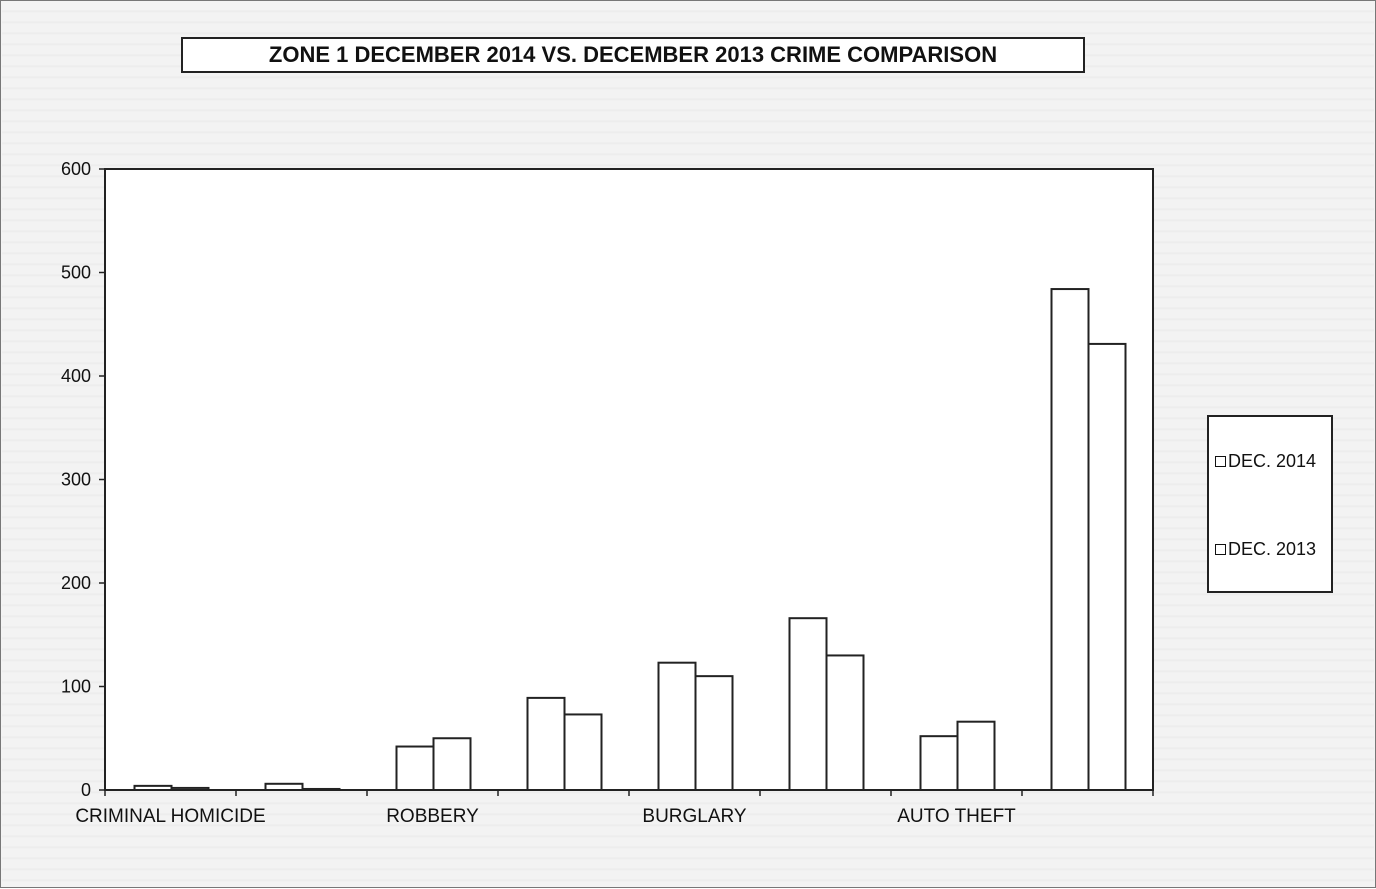  What do you see at coordinates (1220, 549) in the screenshot?
I see `legend-swatch-2013` at bounding box center [1220, 549].